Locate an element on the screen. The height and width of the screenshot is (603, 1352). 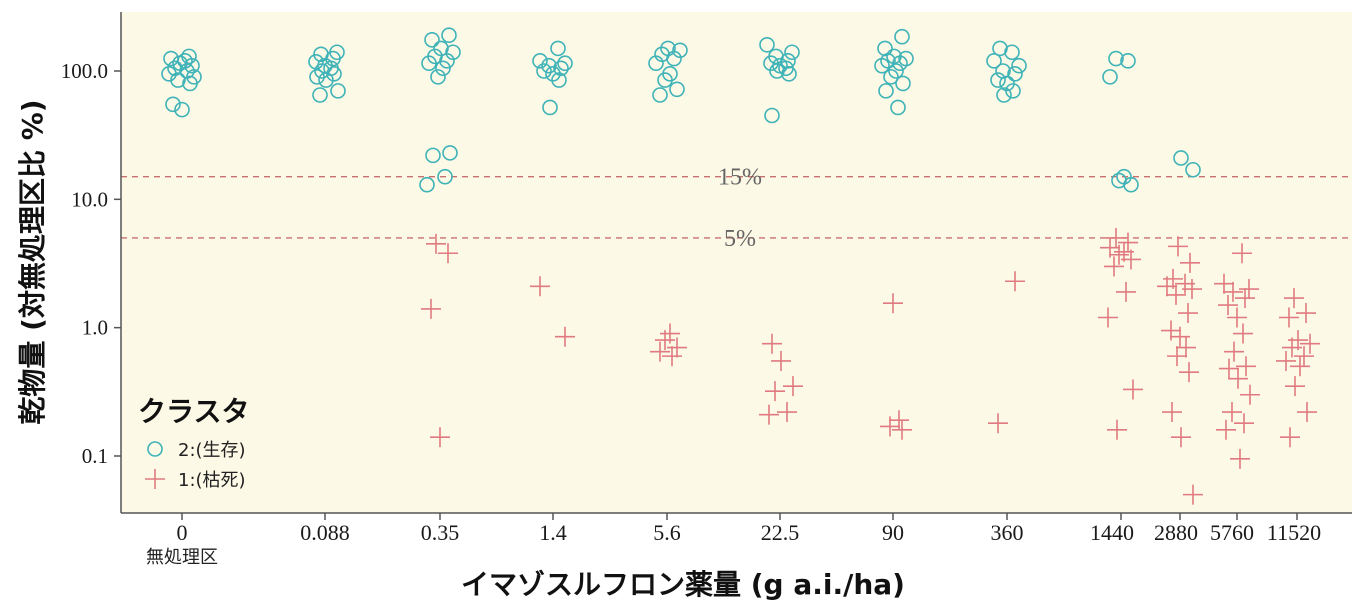
legend-title: クラスタ is located at coordinates (193, 411).